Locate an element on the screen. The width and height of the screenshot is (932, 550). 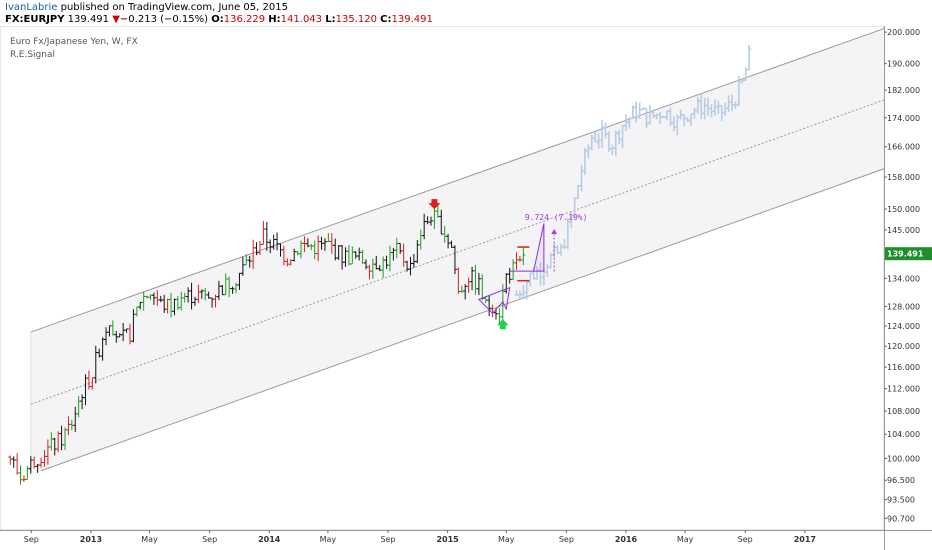
projection-bar is located at coordinates (749, 58).